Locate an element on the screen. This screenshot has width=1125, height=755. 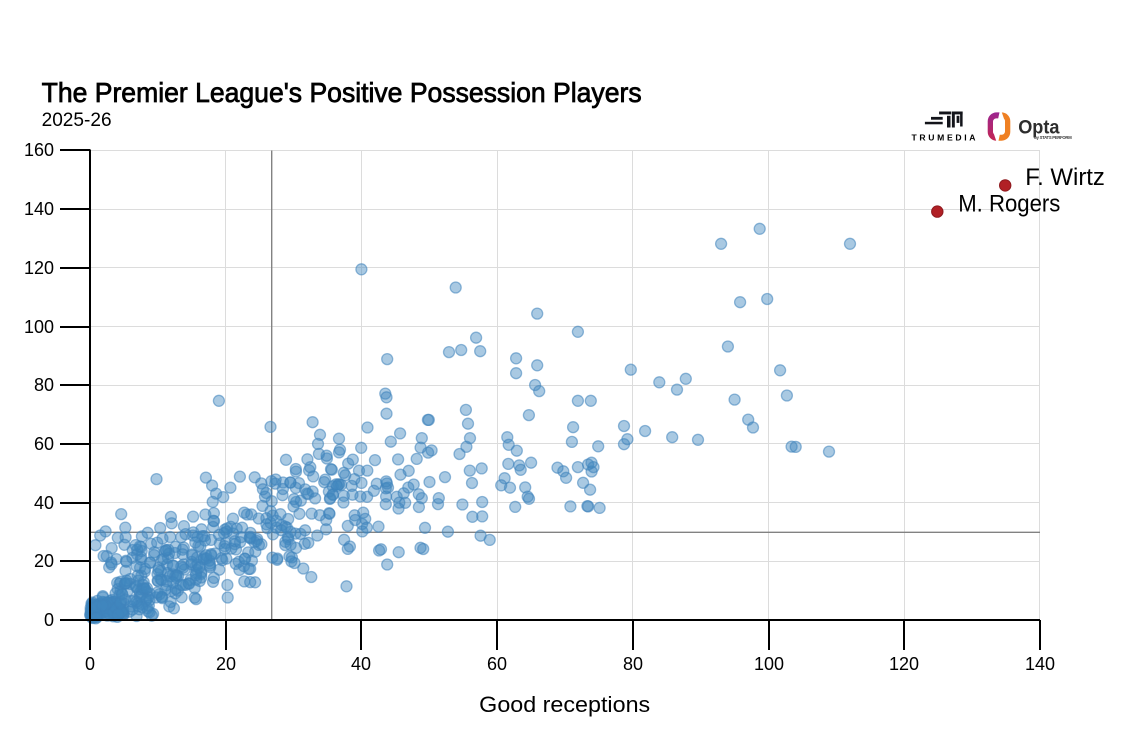
svg-text: F. Wirtz is located at coordinates (1065, 177).